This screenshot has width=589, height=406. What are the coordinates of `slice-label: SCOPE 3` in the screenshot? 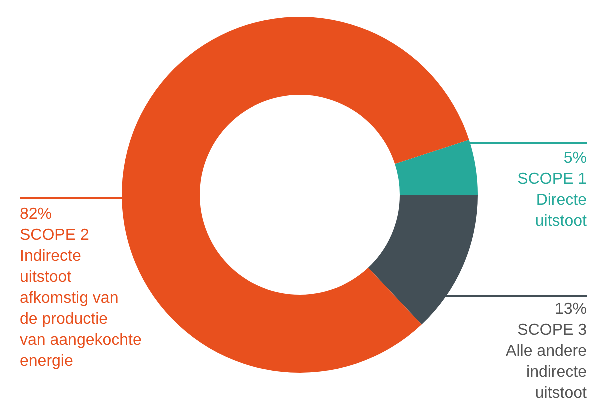 It's located at (553, 330).